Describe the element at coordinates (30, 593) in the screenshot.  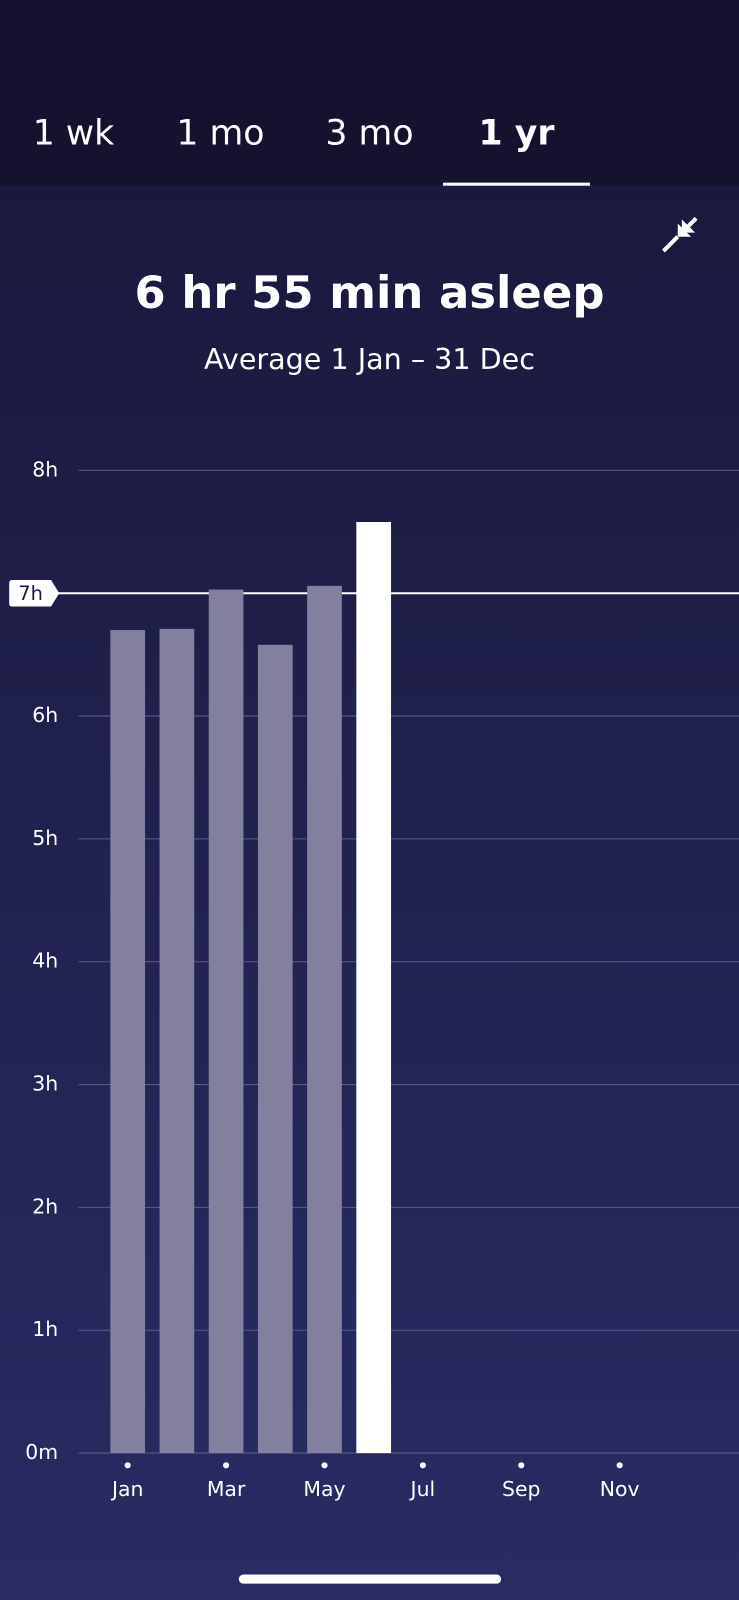
I see `y-tick-label: 7h` at that location.